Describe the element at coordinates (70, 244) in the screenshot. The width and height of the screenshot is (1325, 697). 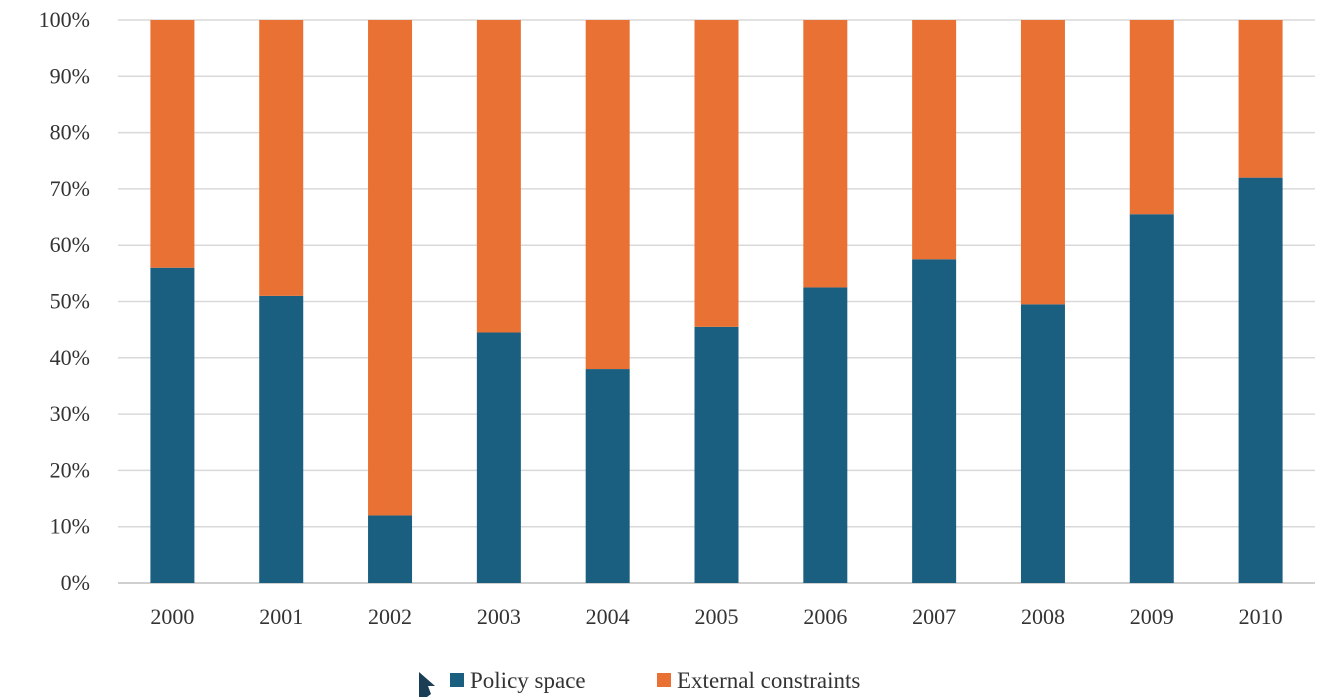
I see `y-tick-label: 60%` at that location.